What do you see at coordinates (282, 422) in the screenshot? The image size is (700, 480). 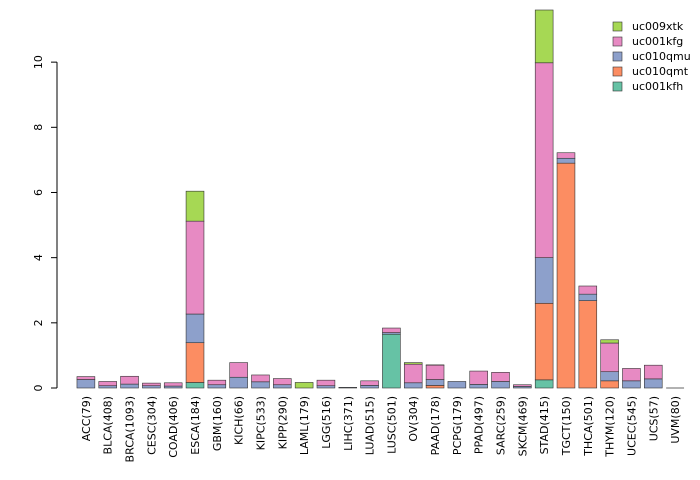 I see `x-tick-label: KIPP(290)` at bounding box center [282, 422].